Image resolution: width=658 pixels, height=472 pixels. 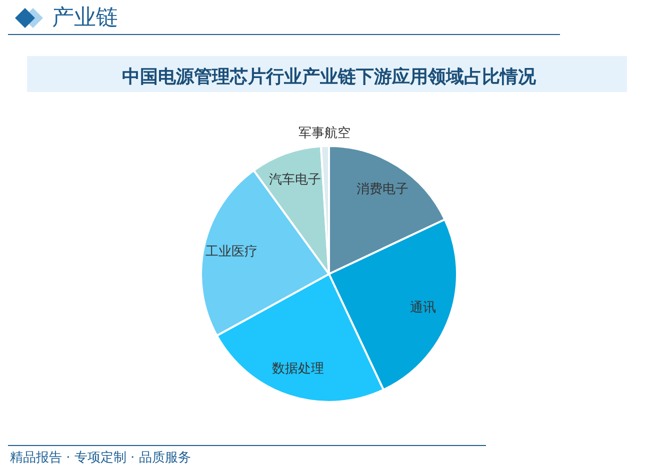 What do you see at coordinates (232, 252) in the screenshot?
I see `slice-label: 工业医疗` at bounding box center [232, 252].